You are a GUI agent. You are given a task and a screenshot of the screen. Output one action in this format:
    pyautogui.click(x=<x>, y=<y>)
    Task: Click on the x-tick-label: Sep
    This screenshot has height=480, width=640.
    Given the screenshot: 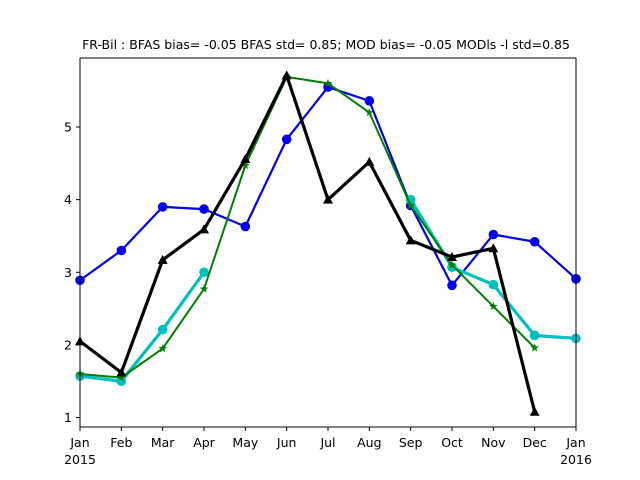 What is the action you would take?
    pyautogui.click(x=411, y=442)
    